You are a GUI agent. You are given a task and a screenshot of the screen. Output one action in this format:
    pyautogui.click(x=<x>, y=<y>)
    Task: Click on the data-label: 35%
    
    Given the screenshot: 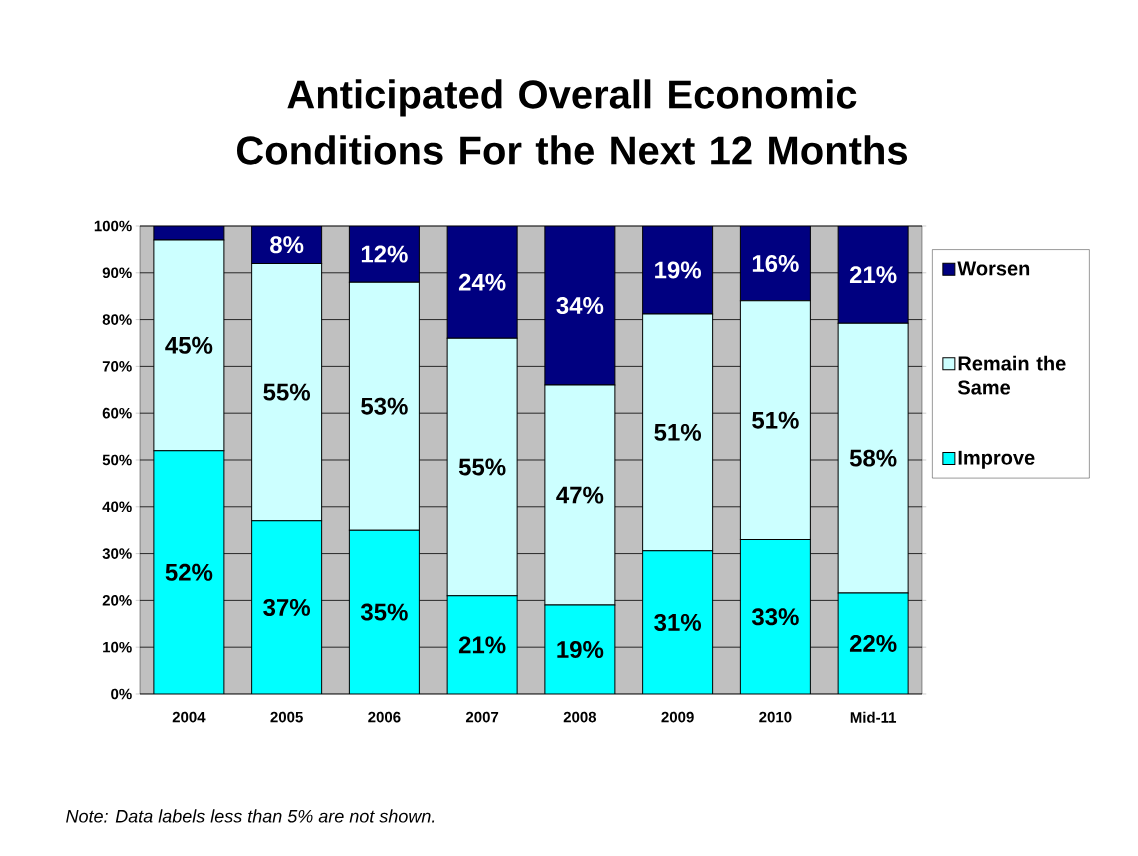 What is the action you would take?
    pyautogui.click(x=384, y=612)
    